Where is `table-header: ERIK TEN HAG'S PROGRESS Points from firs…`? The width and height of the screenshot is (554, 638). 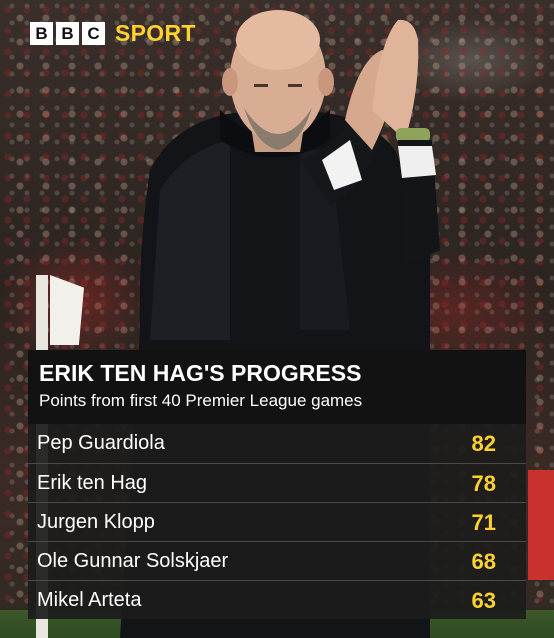
table-header: ERIK TEN HAG'S PROGRESS Points from firs… is located at coordinates (277, 387).